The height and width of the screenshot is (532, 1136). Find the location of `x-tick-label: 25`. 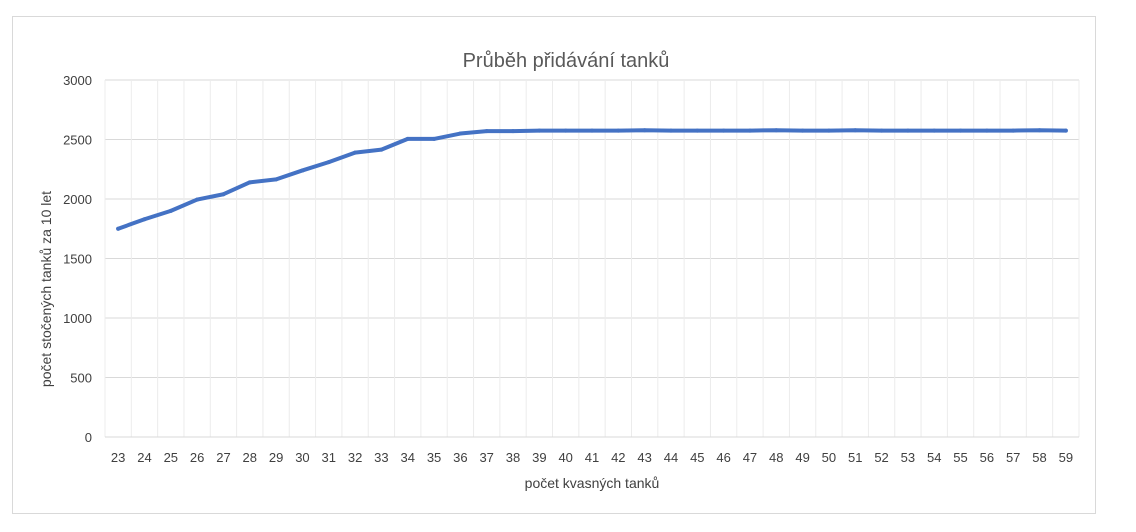

x-tick-label: 25 is located at coordinates (171, 457).